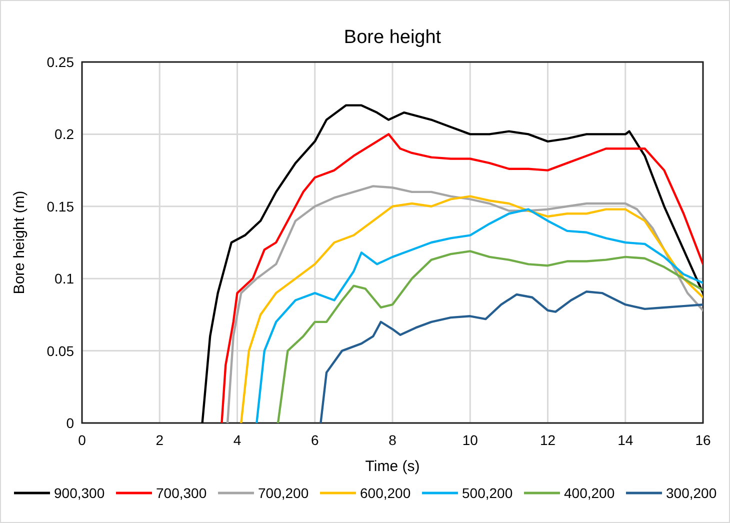 The image size is (730, 523). Describe the element at coordinates (237, 440) in the screenshot. I see `x-tick-label: 4` at that location.